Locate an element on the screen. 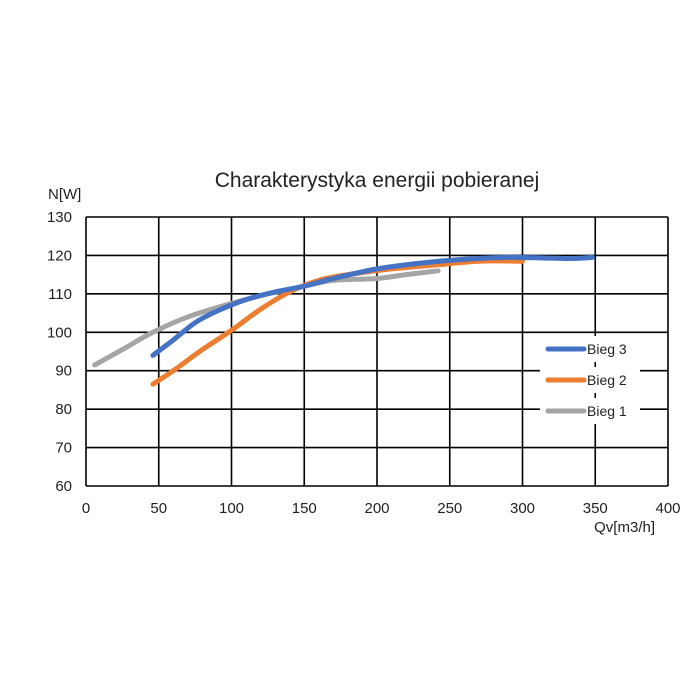 This screenshot has width=700, height=700. chart-title: Charakterystyka energii pobieranej is located at coordinates (377, 180).